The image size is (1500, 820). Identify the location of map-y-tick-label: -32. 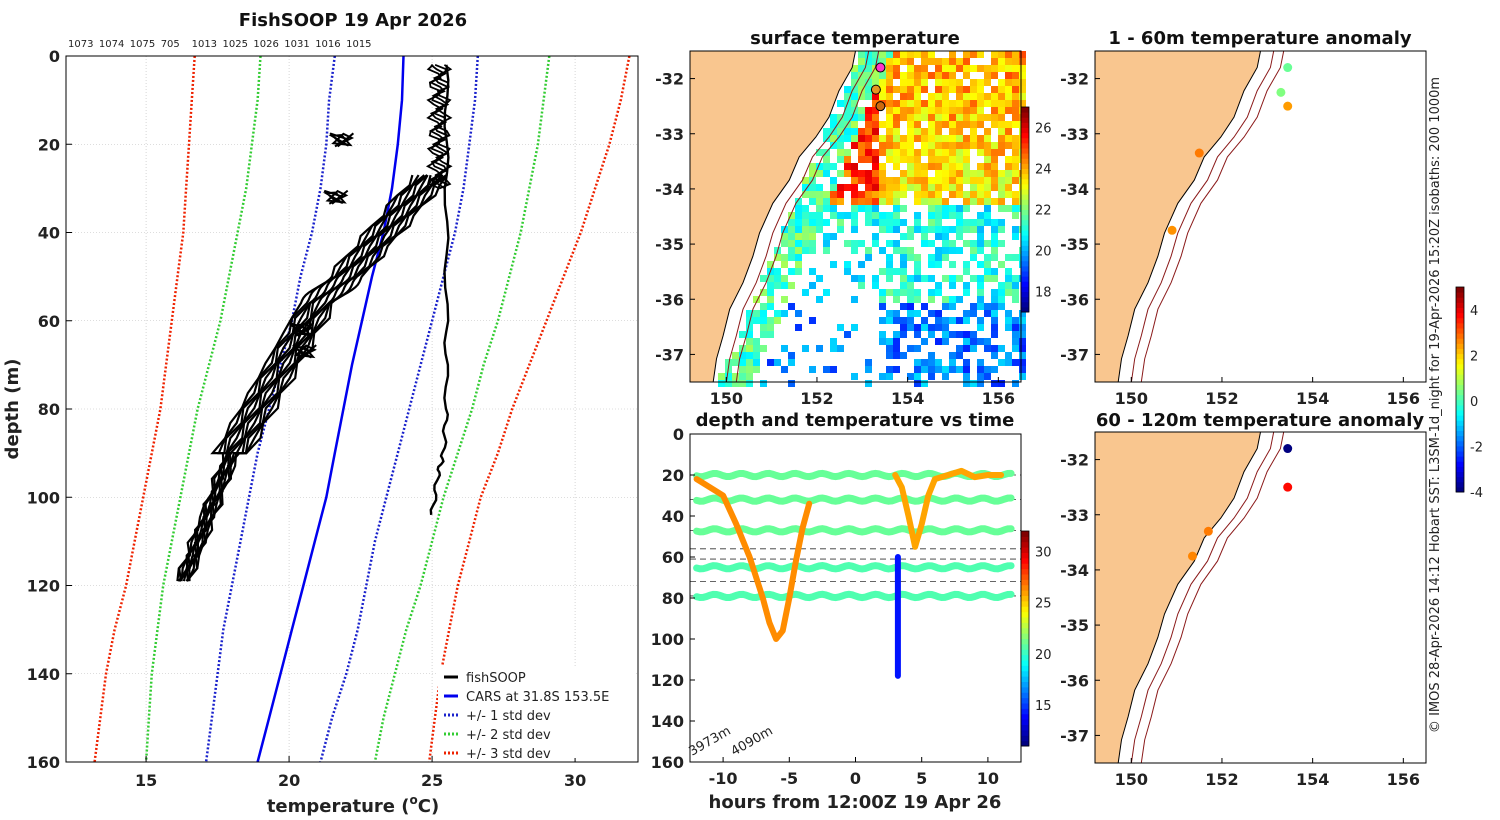
(1074, 460).